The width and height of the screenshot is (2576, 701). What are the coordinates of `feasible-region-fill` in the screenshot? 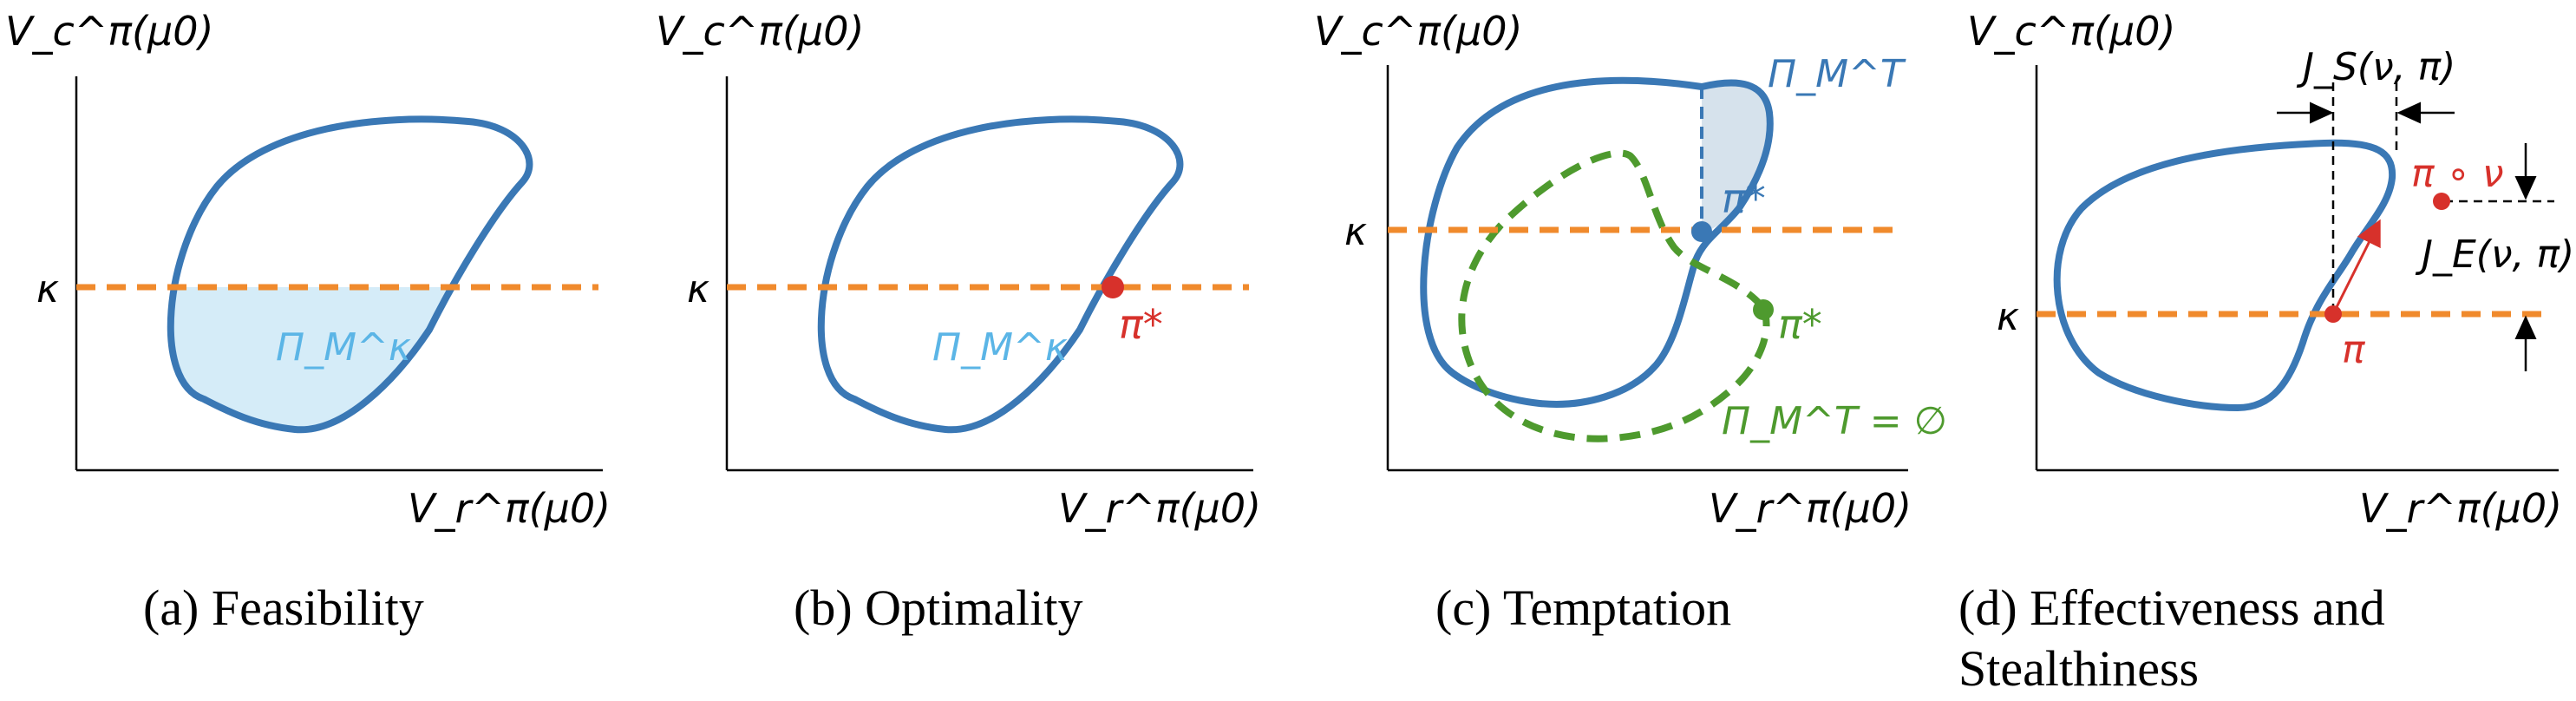 It's located at (311, 359).